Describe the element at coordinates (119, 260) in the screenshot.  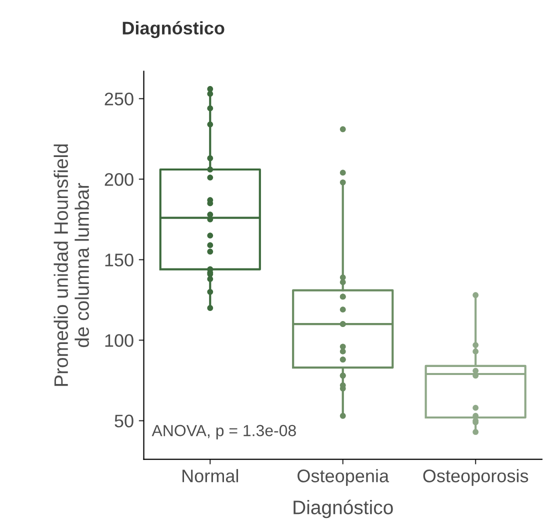
I see `y-tick-label: 150` at that location.